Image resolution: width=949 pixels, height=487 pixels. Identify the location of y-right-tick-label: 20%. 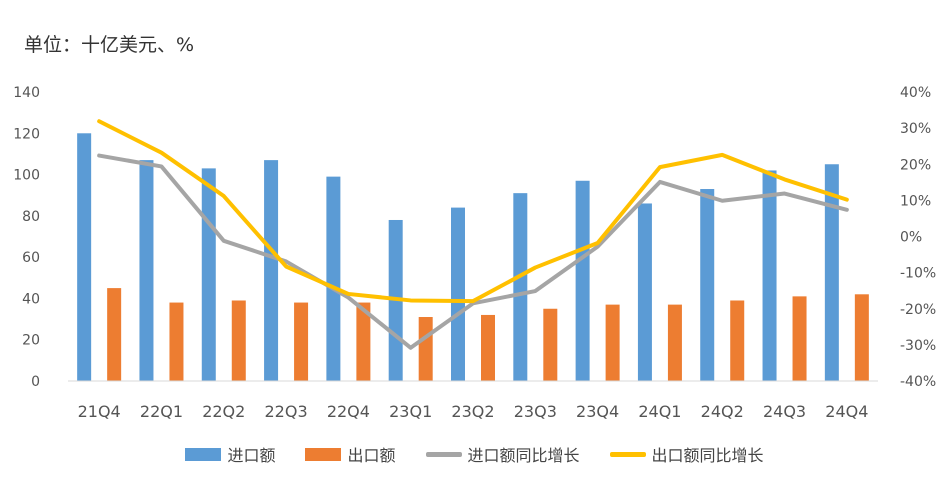
(915, 165).